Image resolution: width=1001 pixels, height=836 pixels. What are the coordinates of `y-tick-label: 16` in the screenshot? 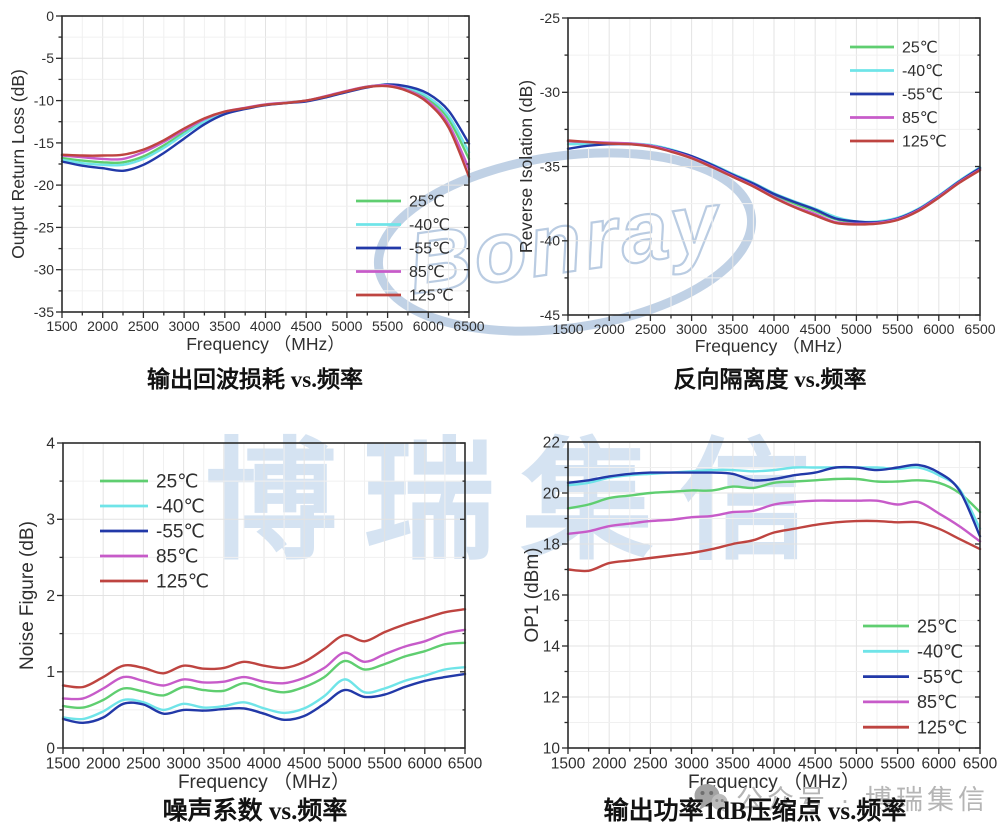 It's located at (551, 595).